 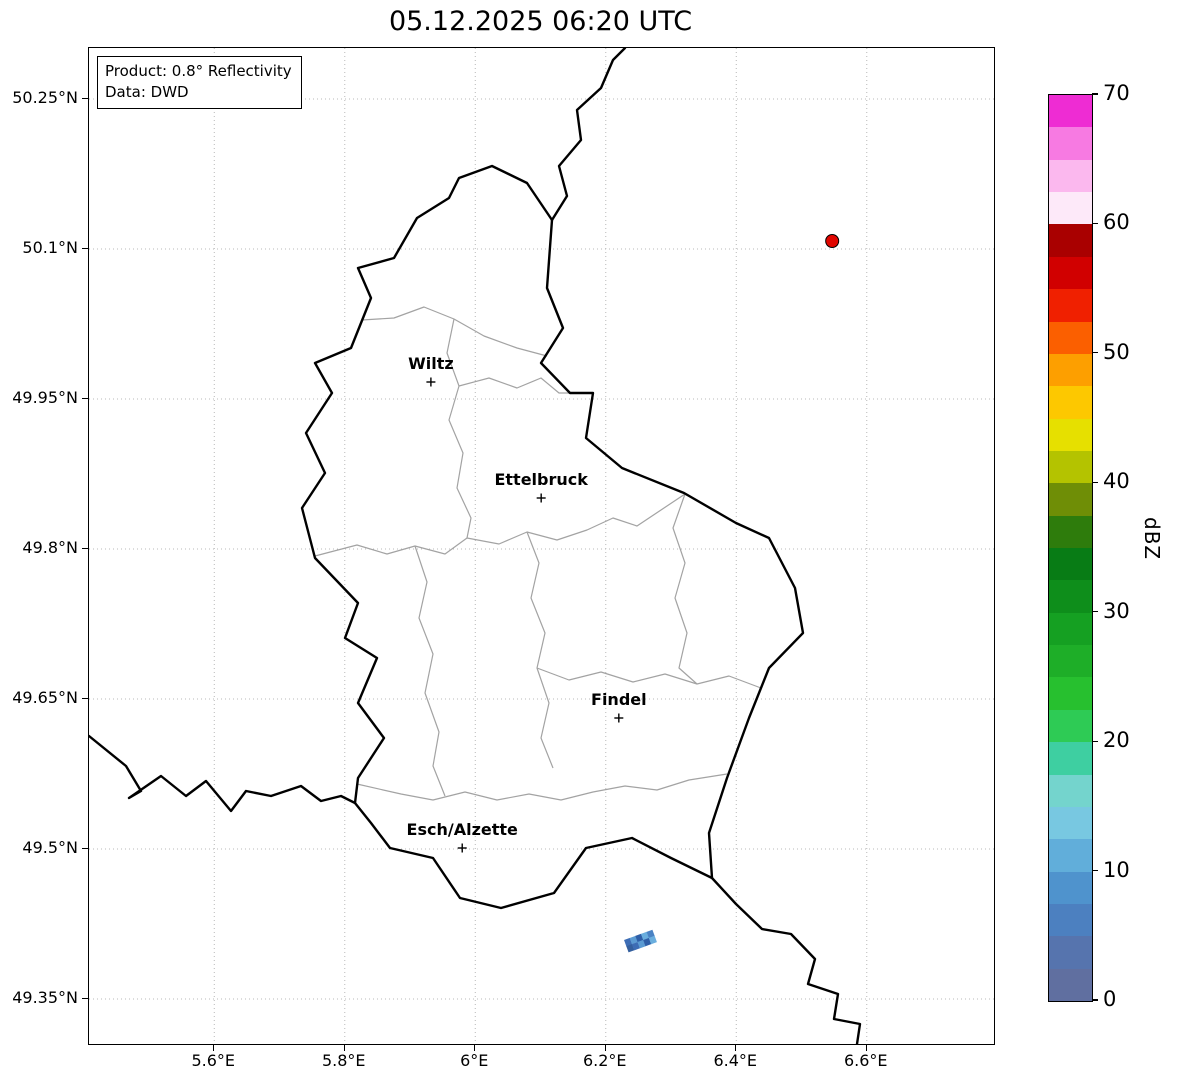 I want to click on city-label: Findel, so click(x=619, y=699).